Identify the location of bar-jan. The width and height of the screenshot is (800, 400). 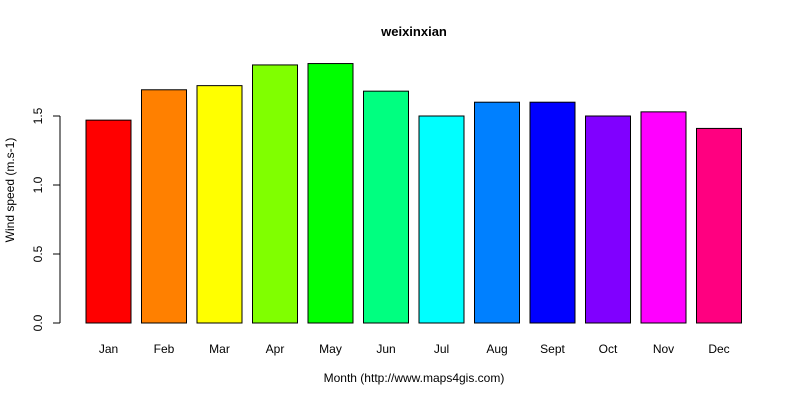
(108, 221).